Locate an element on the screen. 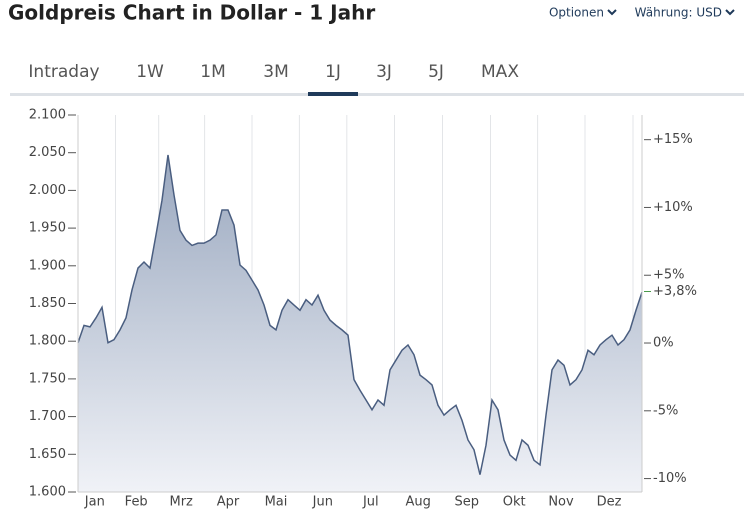 This screenshot has height=520, width=744. tab: 5J is located at coordinates (436, 72).